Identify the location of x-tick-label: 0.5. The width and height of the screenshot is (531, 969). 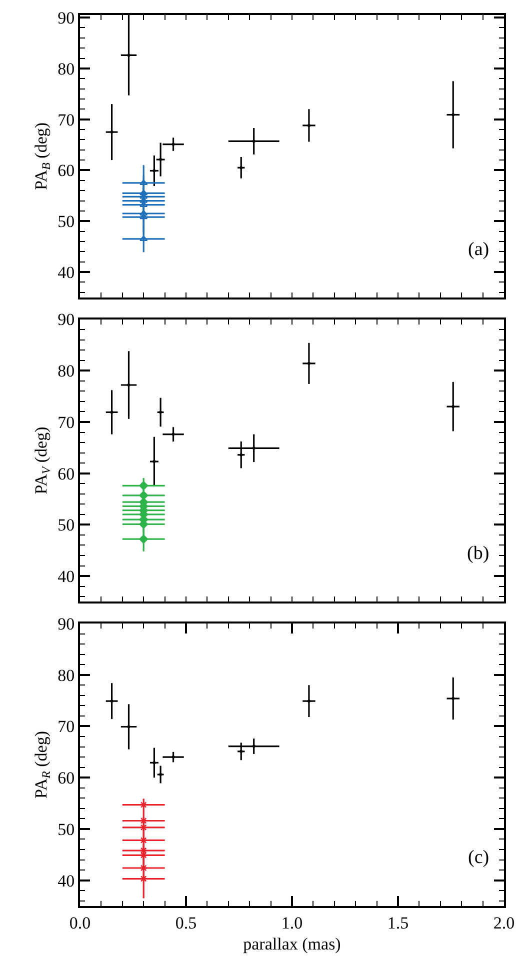
(186, 922).